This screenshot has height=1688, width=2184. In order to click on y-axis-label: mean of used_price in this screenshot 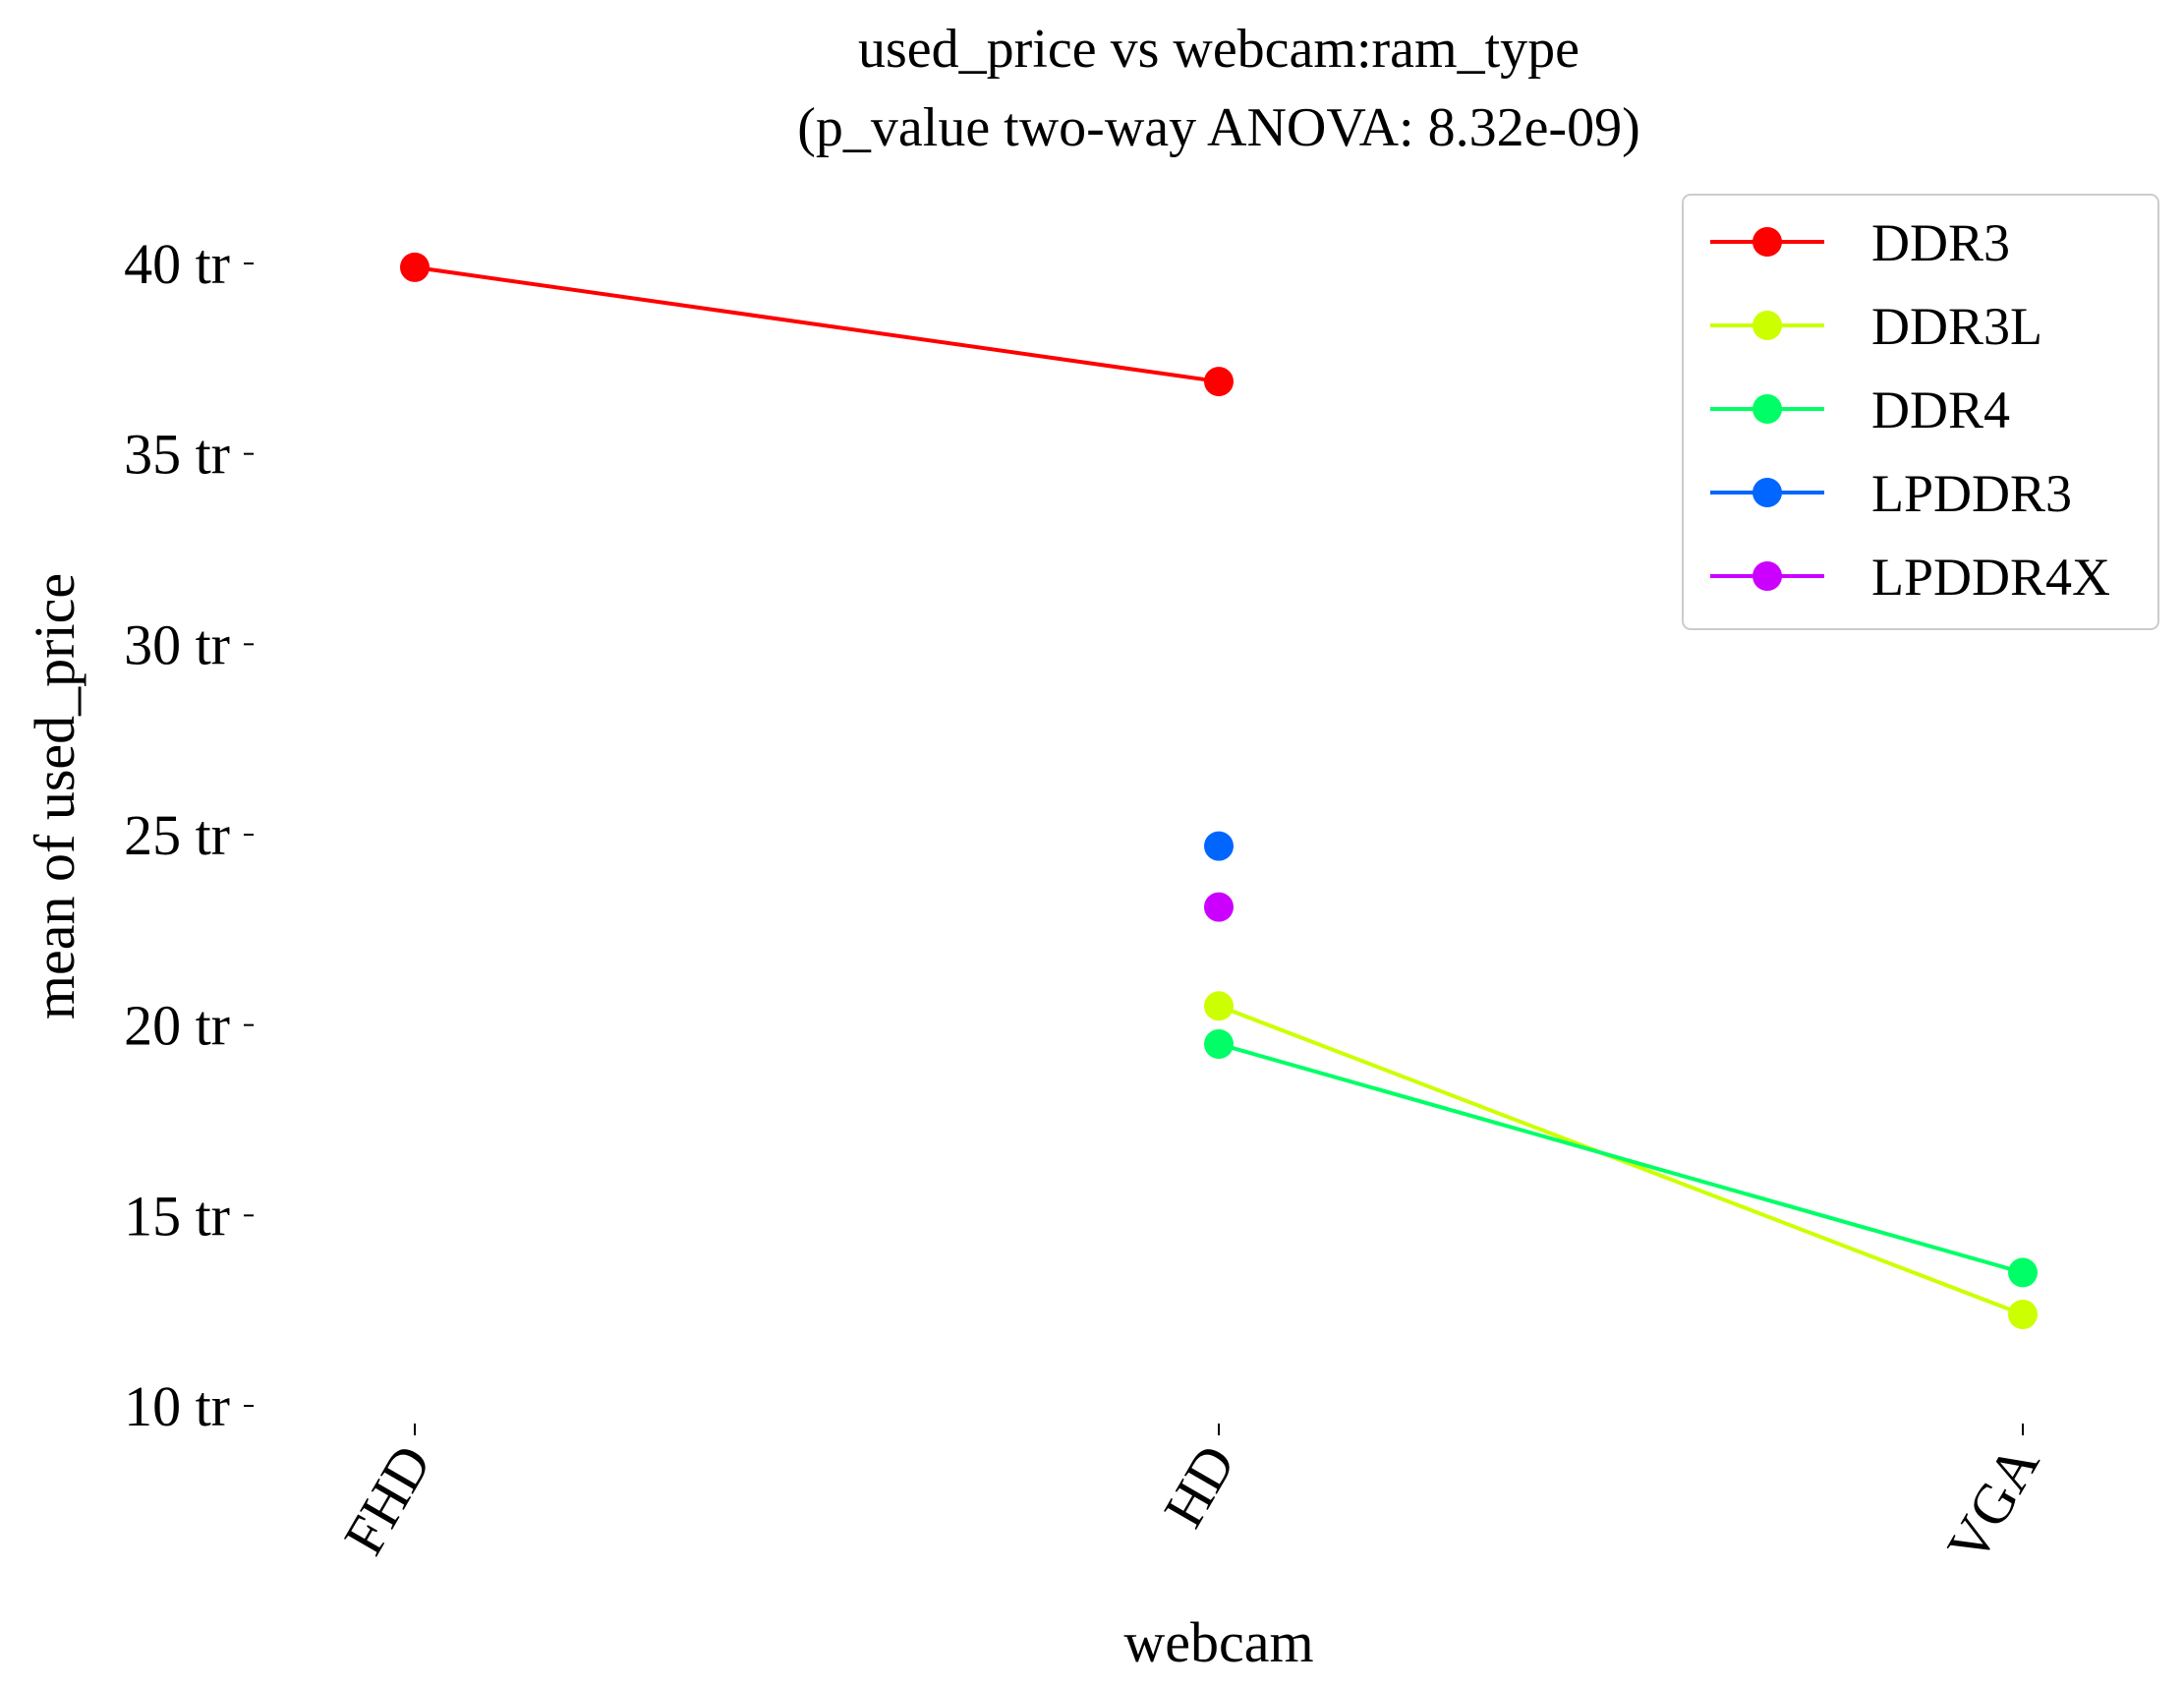, I will do `click(54, 796)`.